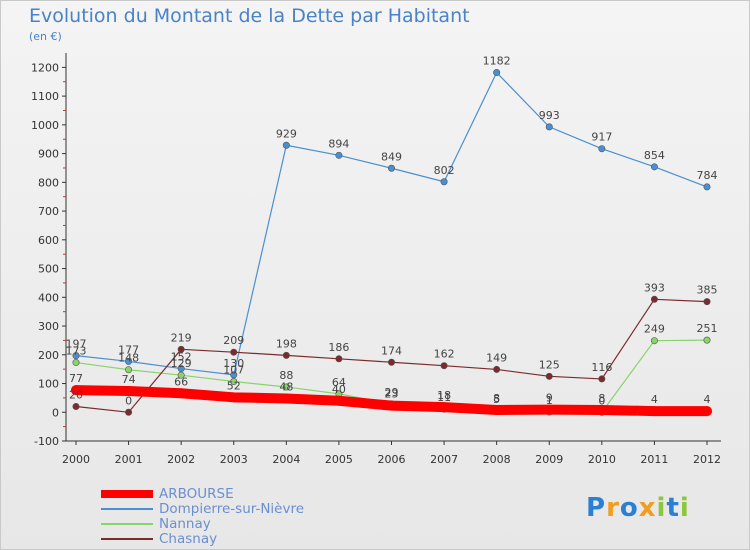 The height and width of the screenshot is (550, 750). I want to click on data-label: 48, so click(286, 386).